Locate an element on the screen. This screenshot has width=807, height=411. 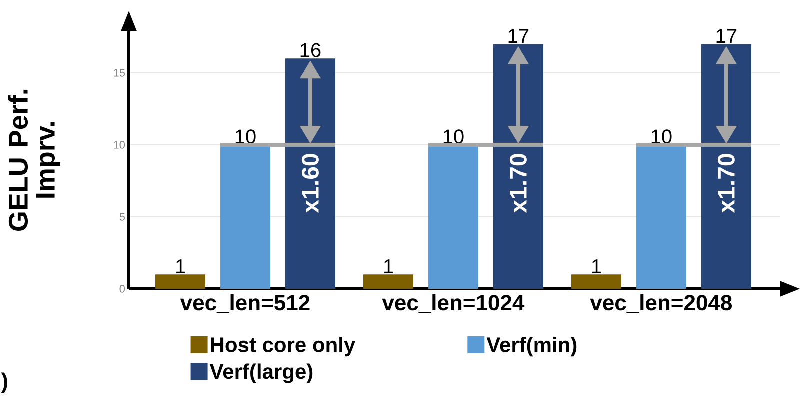
y-tick-label: 0 is located at coordinates (123, 289).